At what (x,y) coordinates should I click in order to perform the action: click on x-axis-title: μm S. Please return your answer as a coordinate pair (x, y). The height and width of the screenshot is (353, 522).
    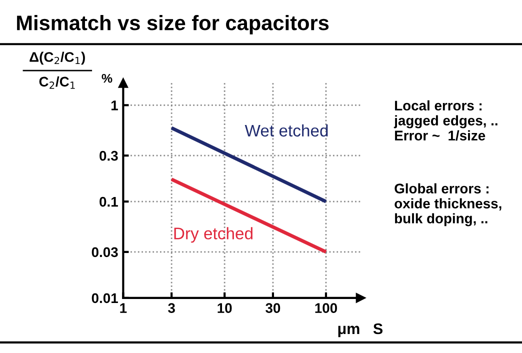
    Looking at the image, I should click on (360, 330).